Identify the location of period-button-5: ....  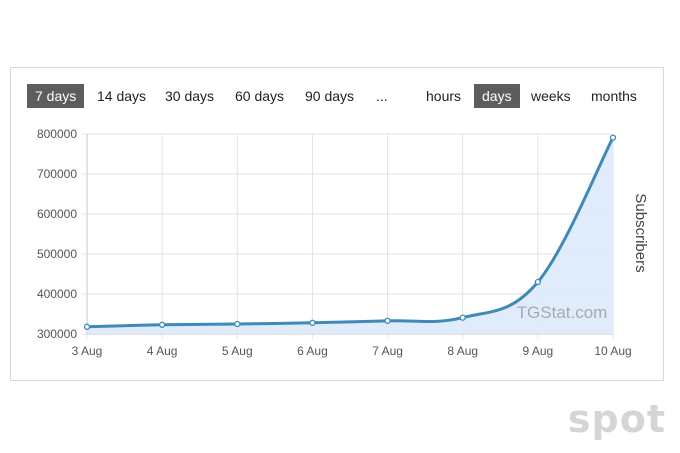
(382, 96).